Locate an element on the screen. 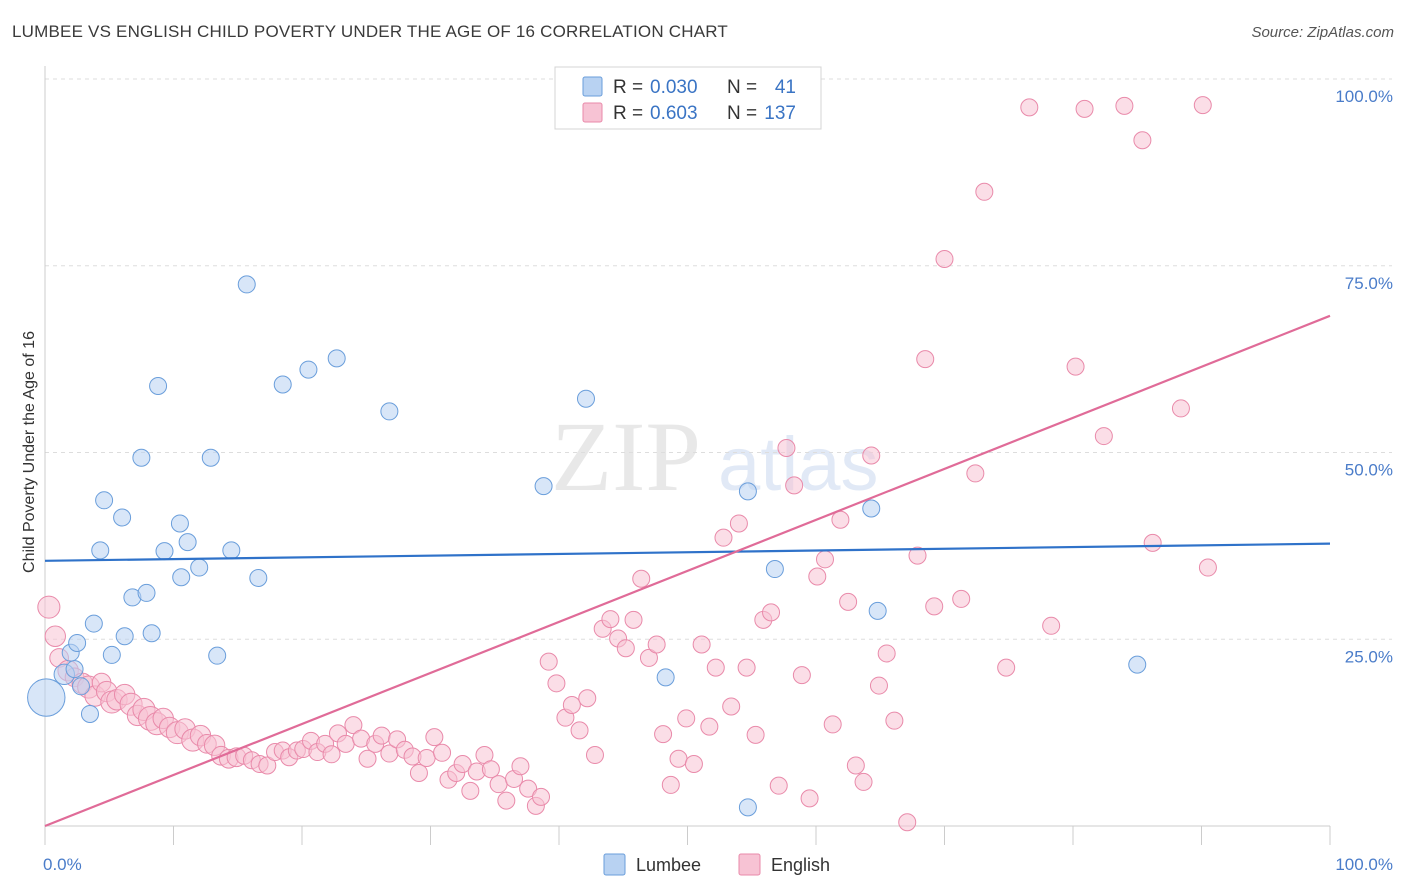 The width and height of the screenshot is (1406, 892). x-tick-label-end: 100.0% is located at coordinates (1364, 864).